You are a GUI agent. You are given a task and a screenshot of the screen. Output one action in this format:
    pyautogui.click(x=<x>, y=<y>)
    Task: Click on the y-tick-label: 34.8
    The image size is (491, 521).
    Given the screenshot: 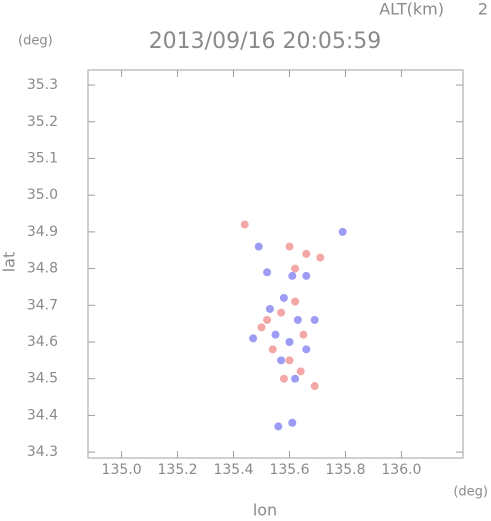 What is the action you would take?
    pyautogui.click(x=42, y=269)
    